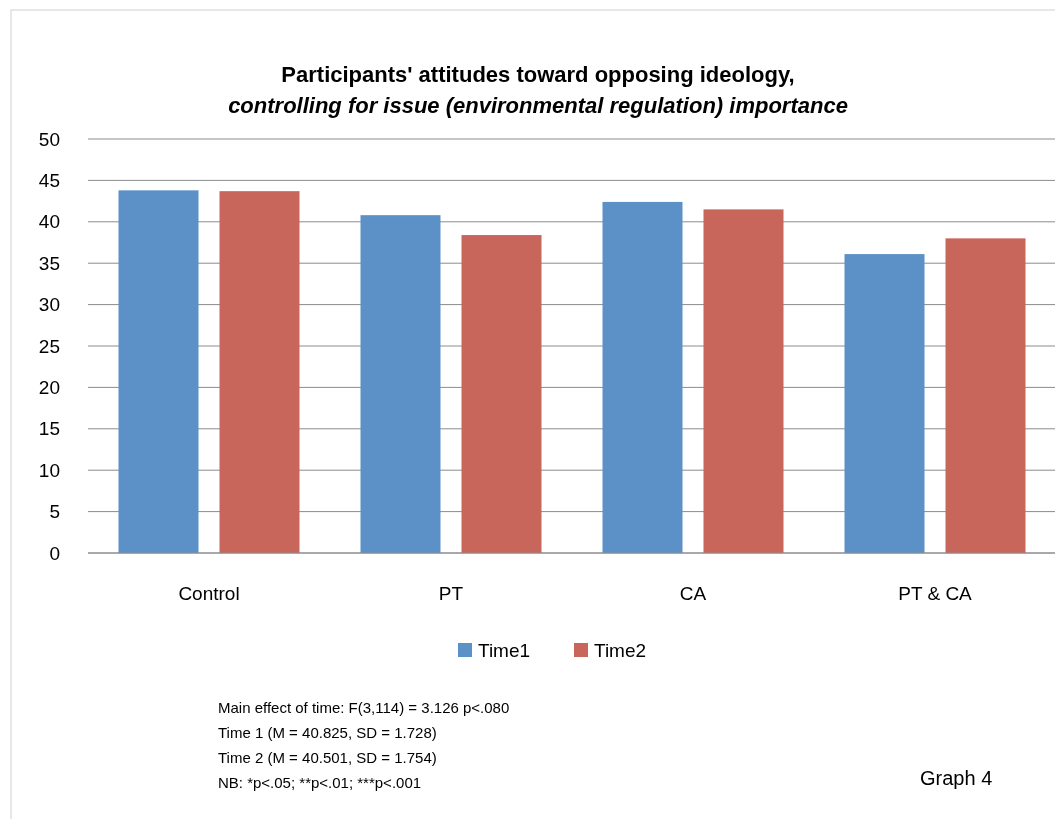 The width and height of the screenshot is (1055, 819). What do you see at coordinates (327, 732) in the screenshot?
I see `text: Time 1 (M = 40.825, SD = 1.728)` at bounding box center [327, 732].